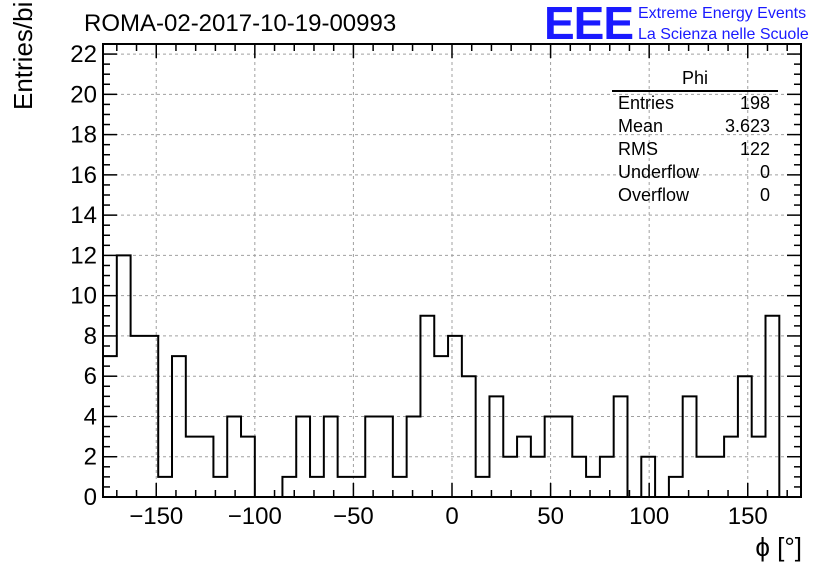 The image size is (836, 572). What do you see at coordinates (83, 296) in the screenshot?
I see `y-tick-label: 10` at bounding box center [83, 296].